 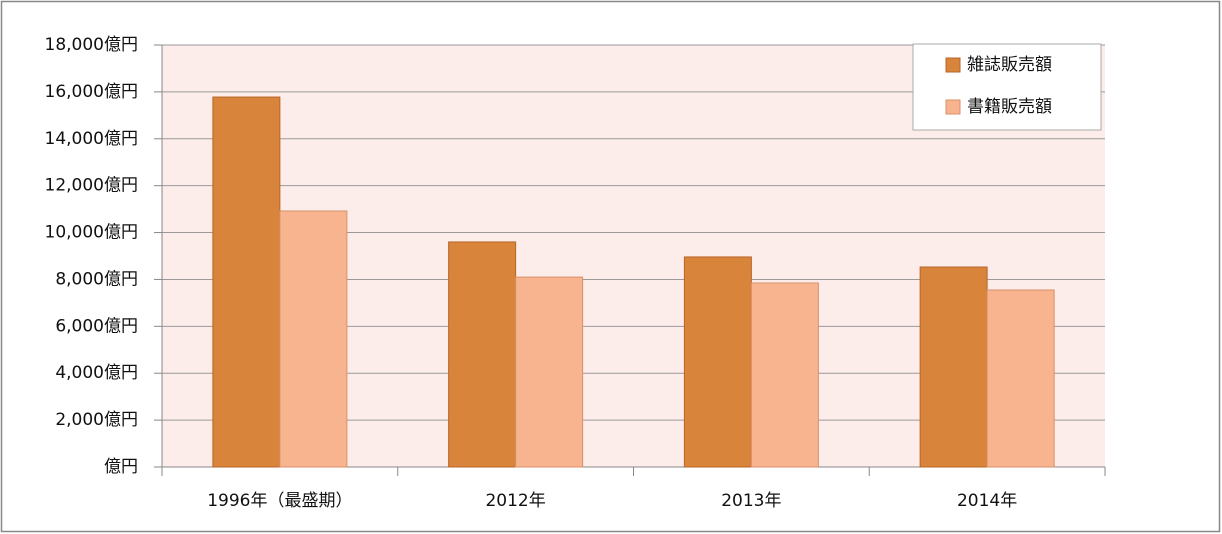 What do you see at coordinates (121, 467) in the screenshot?
I see `y-tick-label: 億円` at bounding box center [121, 467].